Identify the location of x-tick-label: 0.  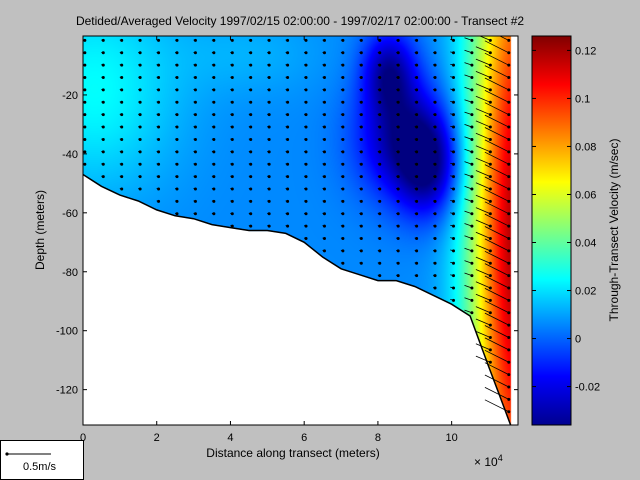
(83, 438).